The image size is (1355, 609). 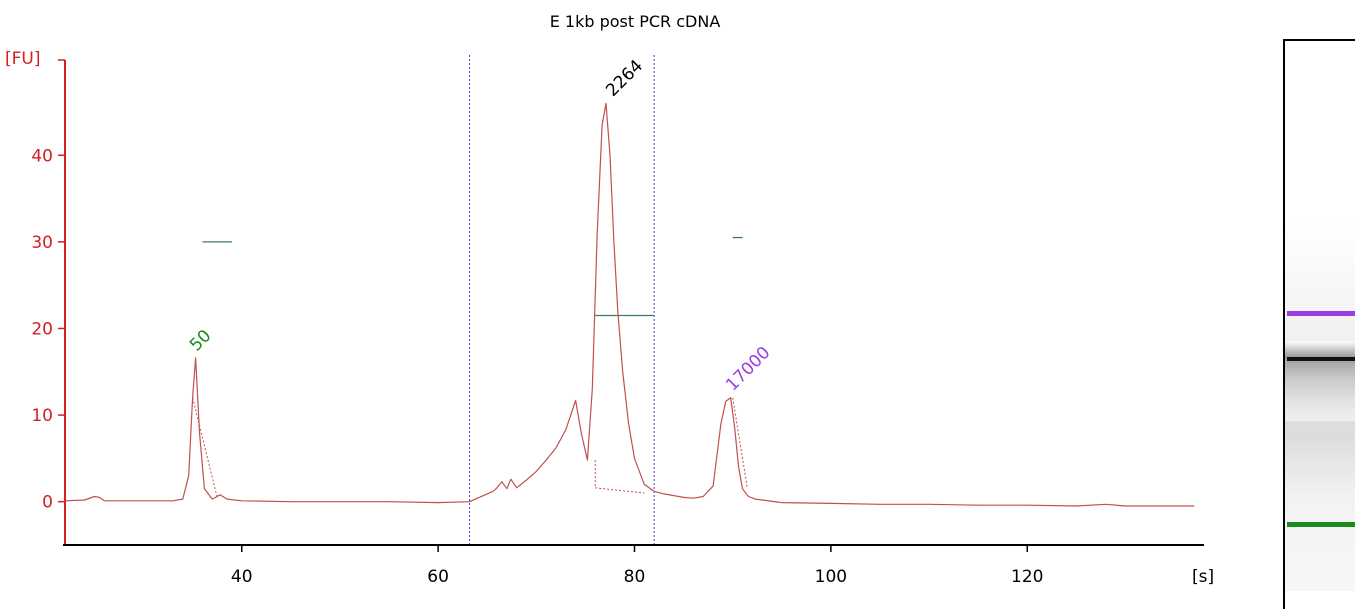 I want to click on x-tick-label-100: 100, so click(x=831, y=577).